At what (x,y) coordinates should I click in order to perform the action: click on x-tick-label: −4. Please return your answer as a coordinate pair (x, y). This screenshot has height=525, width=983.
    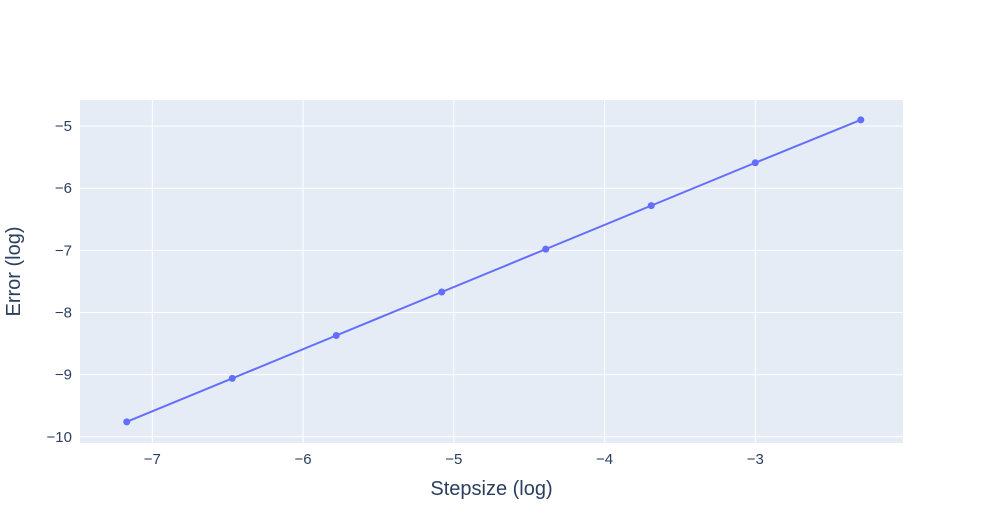
    Looking at the image, I should click on (604, 459).